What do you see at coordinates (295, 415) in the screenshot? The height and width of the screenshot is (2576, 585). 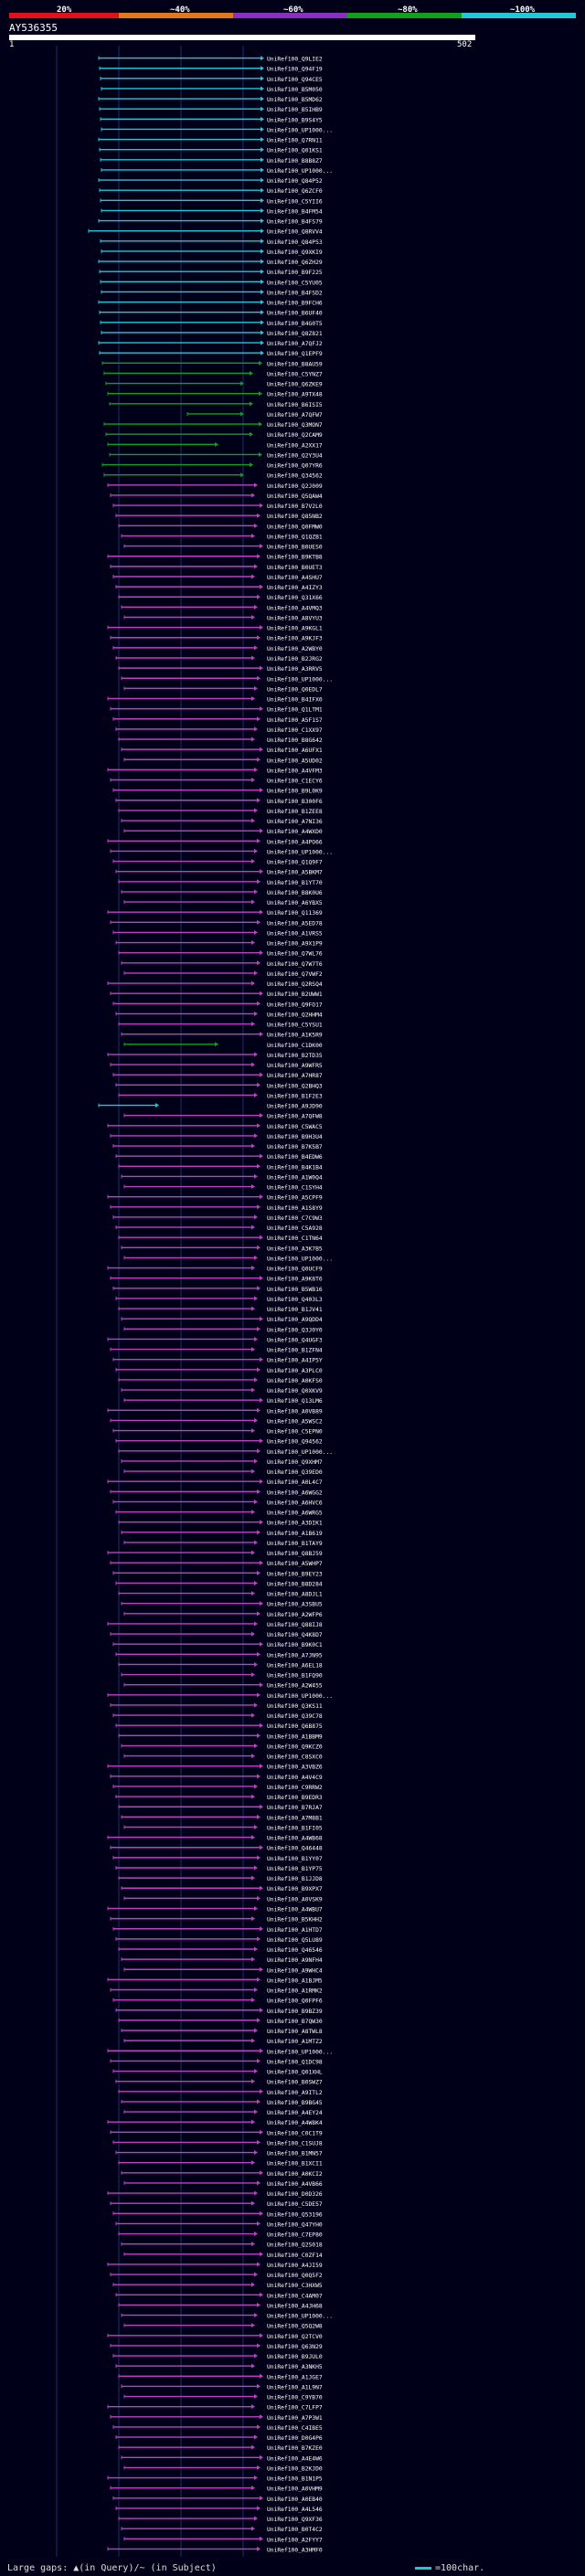 I see `hit-label: UniRef100_A7QFW7` at bounding box center [295, 415].